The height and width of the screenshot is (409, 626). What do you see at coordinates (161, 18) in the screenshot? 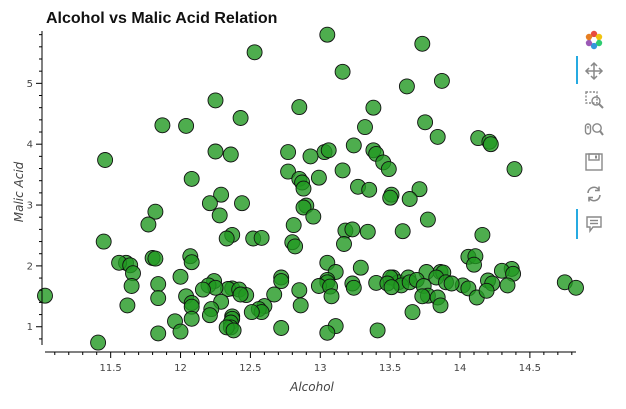
I see `chart-title: Alcohol vs Malic Acid Relation` at bounding box center [161, 18].